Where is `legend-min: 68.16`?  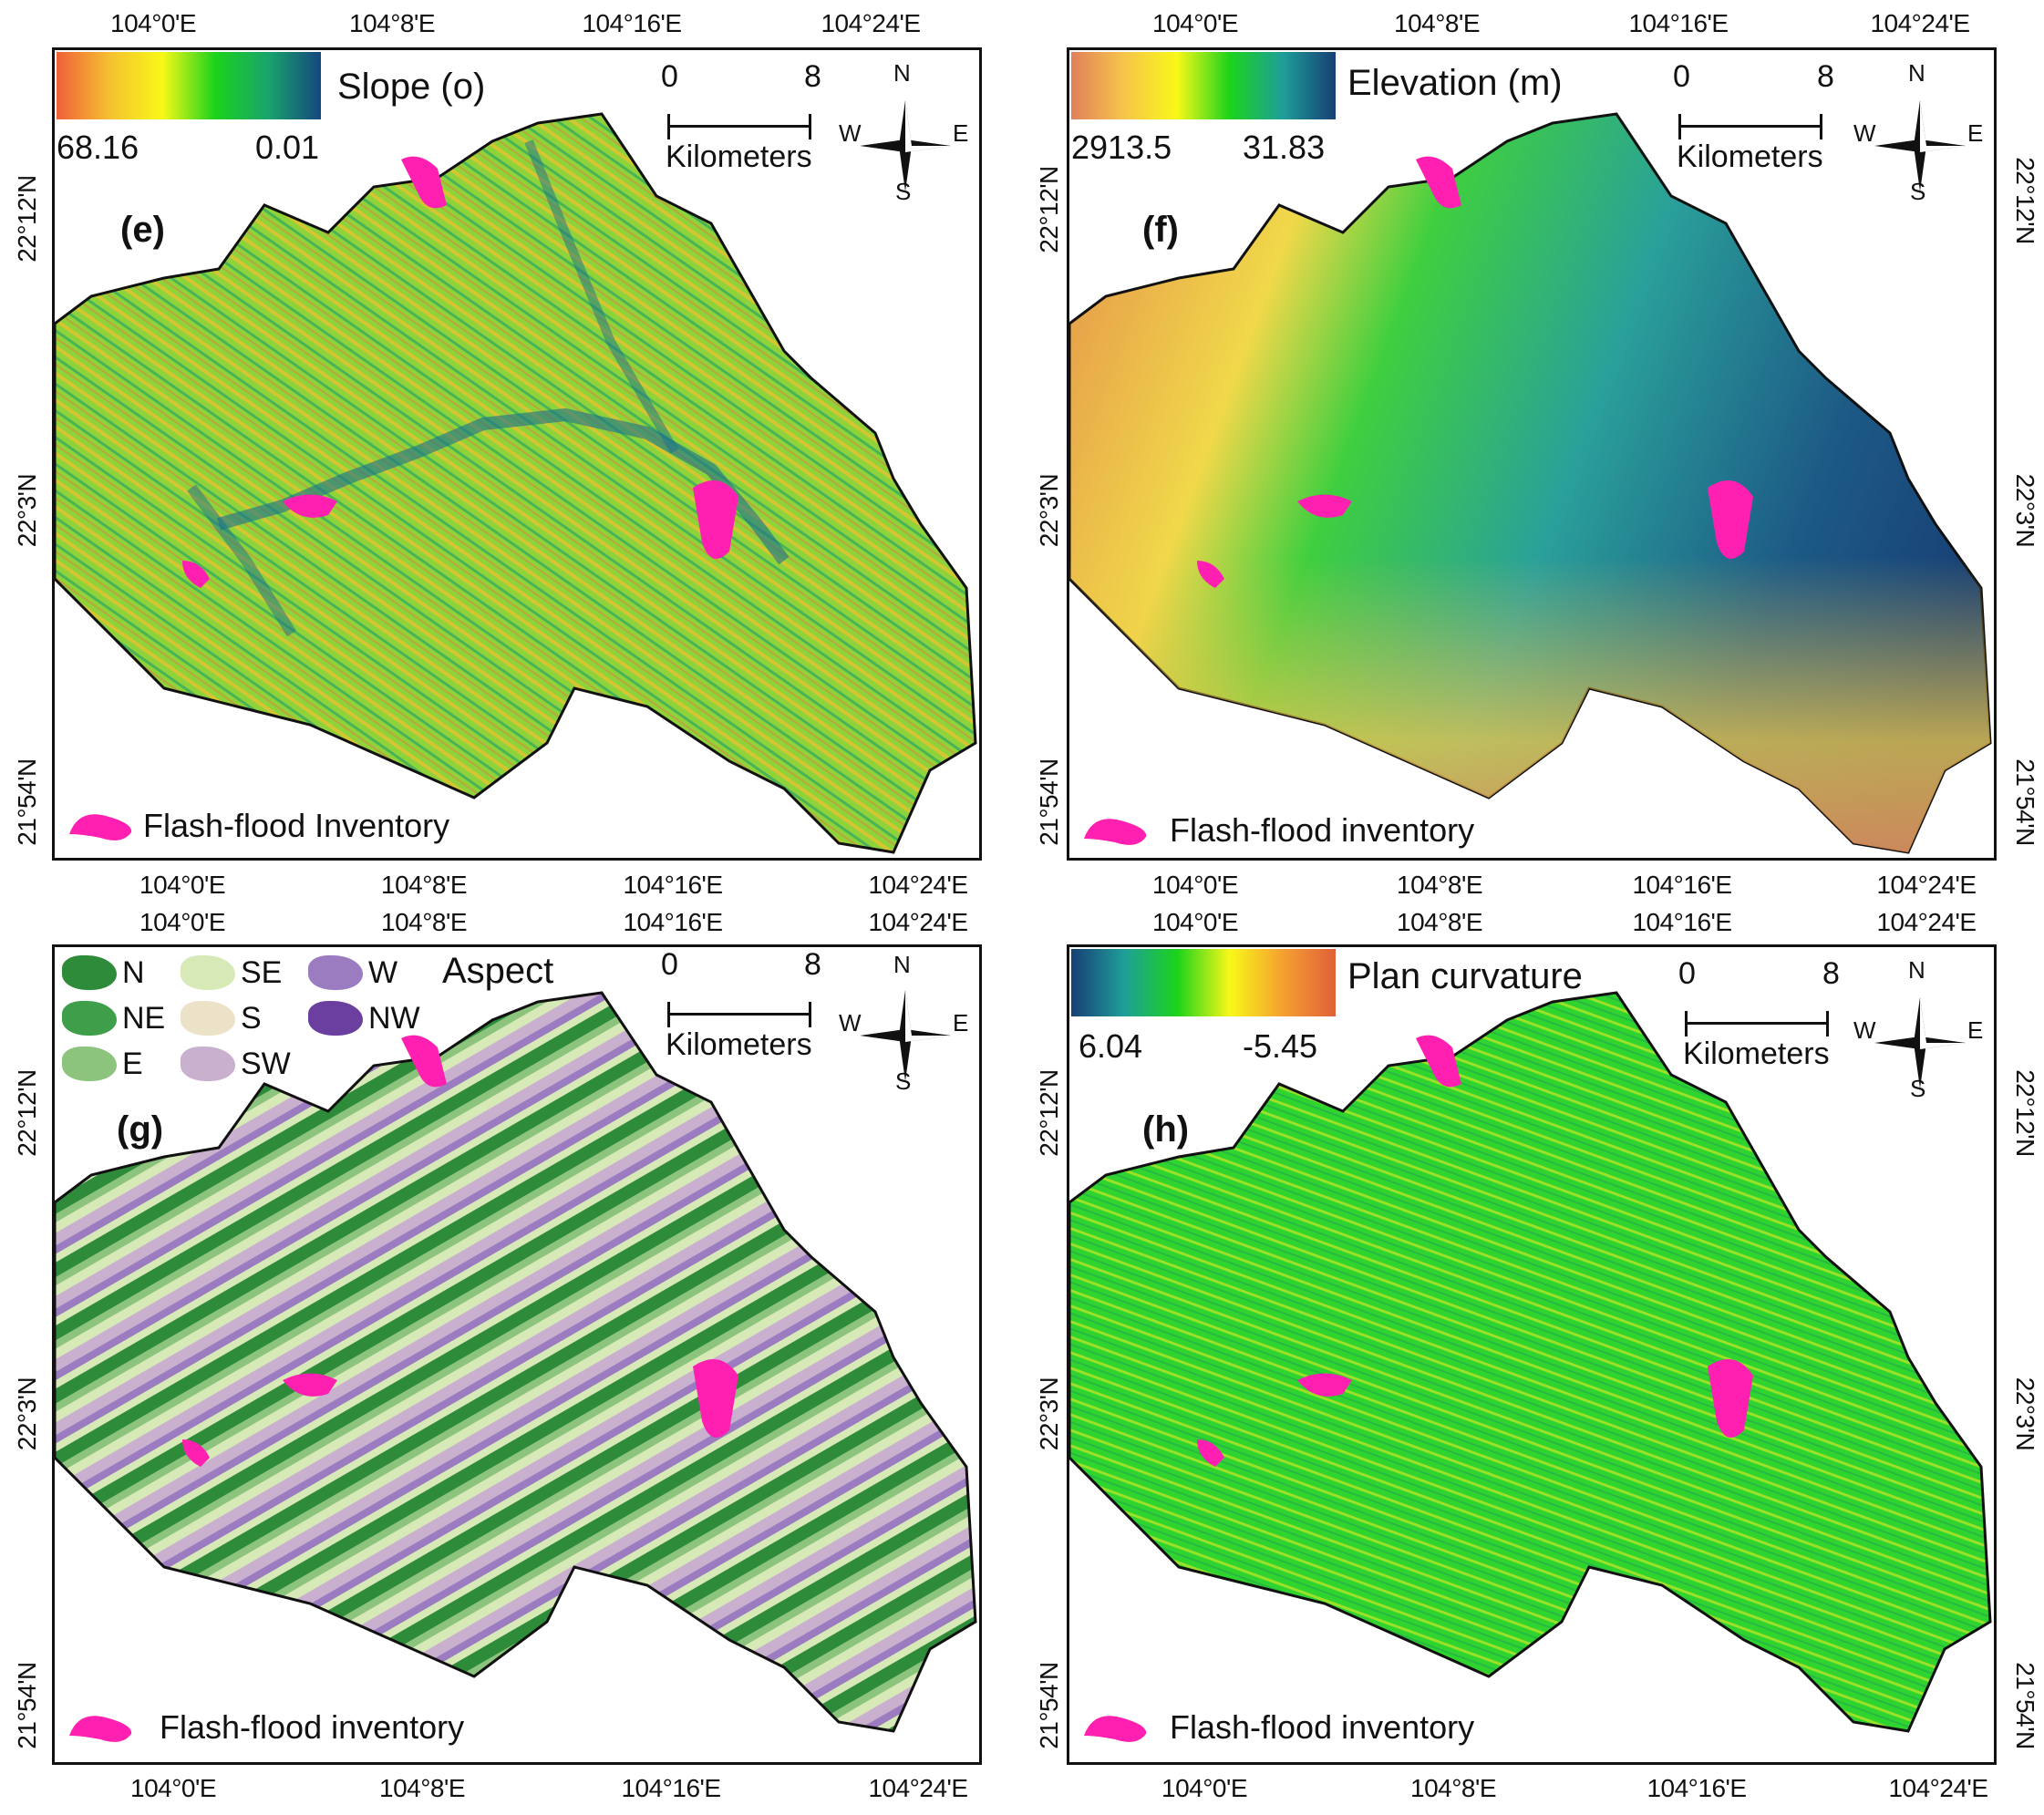
legend-min: 68.16 is located at coordinates (98, 147).